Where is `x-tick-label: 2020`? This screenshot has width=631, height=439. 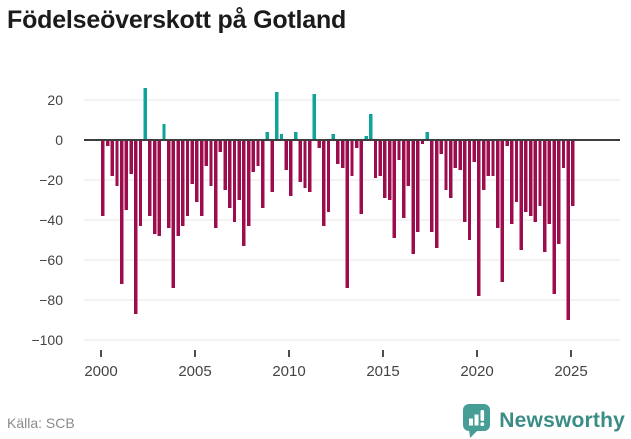
x-tick-label: 2020 is located at coordinates (476, 371).